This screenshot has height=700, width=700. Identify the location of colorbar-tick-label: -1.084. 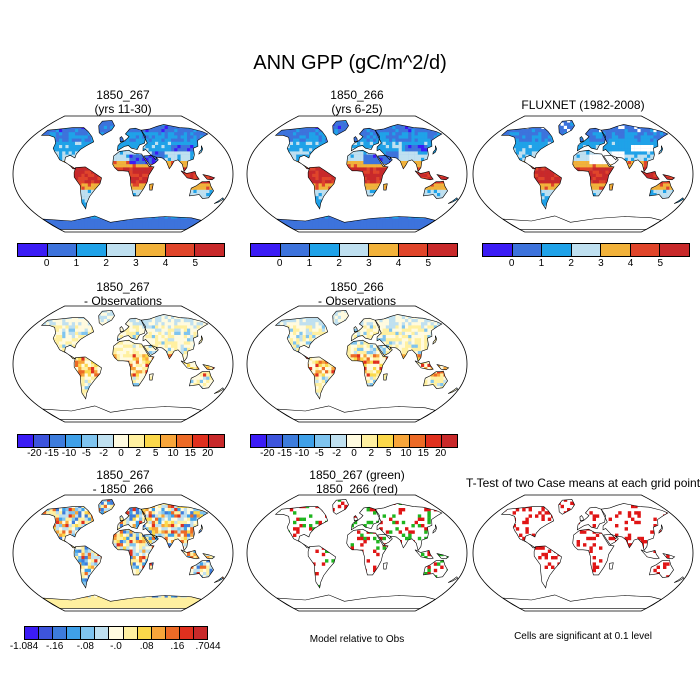
(24, 646).